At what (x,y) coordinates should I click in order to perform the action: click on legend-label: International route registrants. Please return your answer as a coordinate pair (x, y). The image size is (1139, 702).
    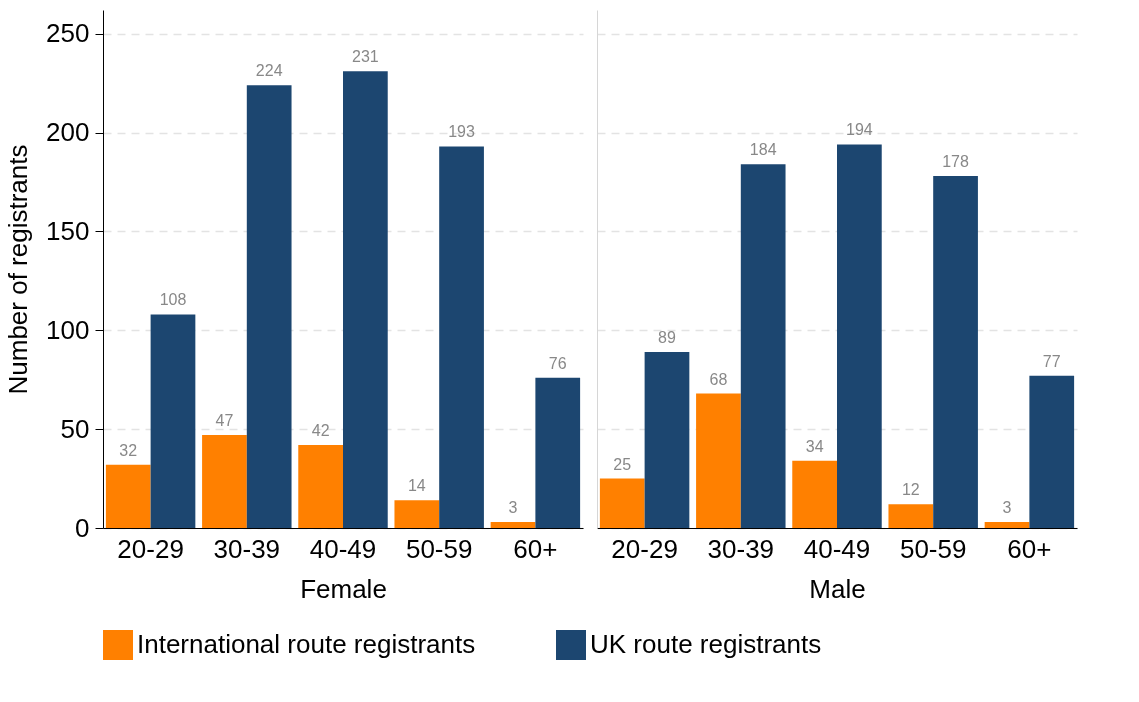
    Looking at the image, I should click on (306, 644).